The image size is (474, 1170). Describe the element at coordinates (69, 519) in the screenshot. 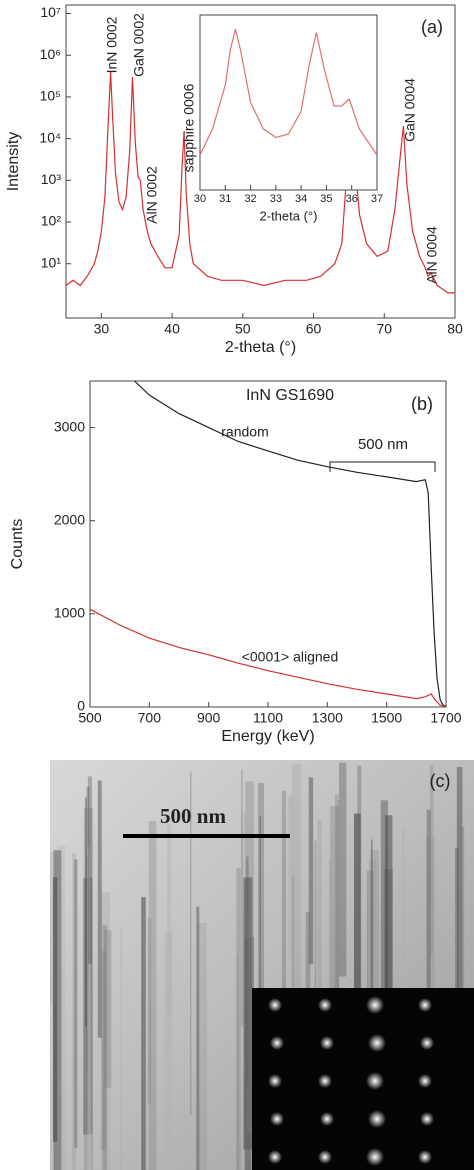

I see `y-tick-label: 2000` at that location.